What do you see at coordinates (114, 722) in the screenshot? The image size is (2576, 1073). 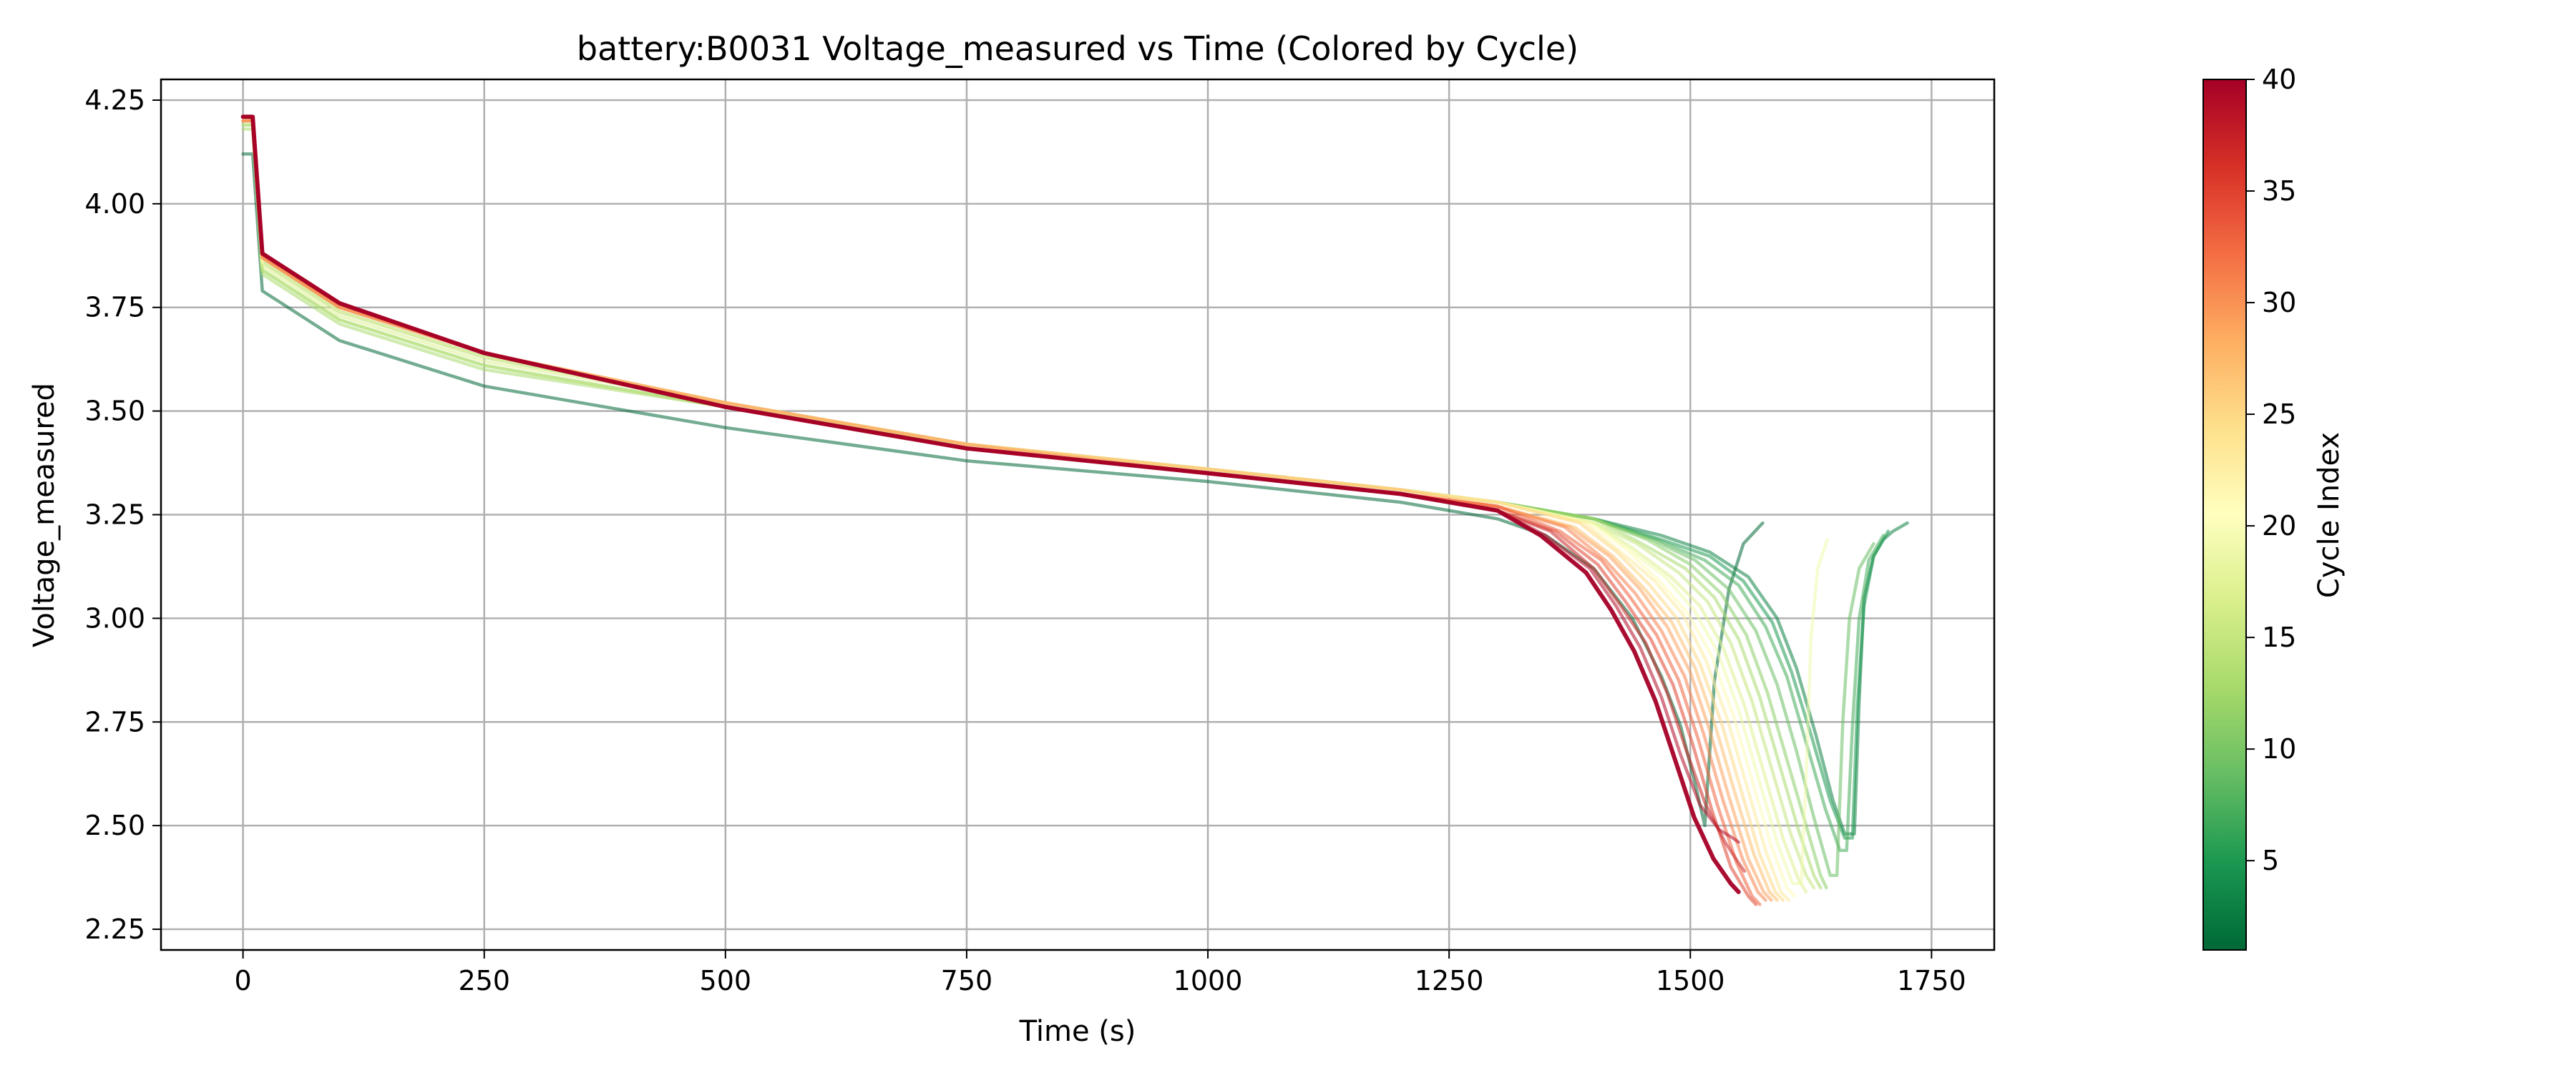 I see `y-tick-label: 2.75` at bounding box center [114, 722].